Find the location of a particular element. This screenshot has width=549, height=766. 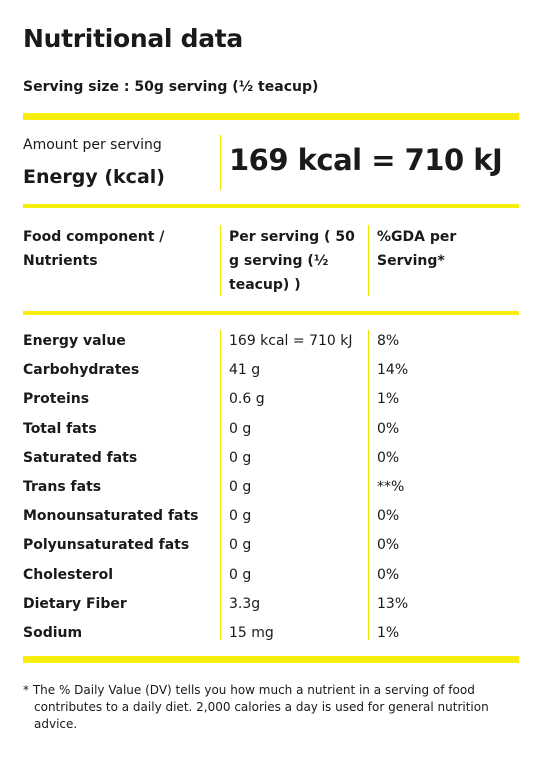

nutrient-amount: 3.3g is located at coordinates (245, 604).